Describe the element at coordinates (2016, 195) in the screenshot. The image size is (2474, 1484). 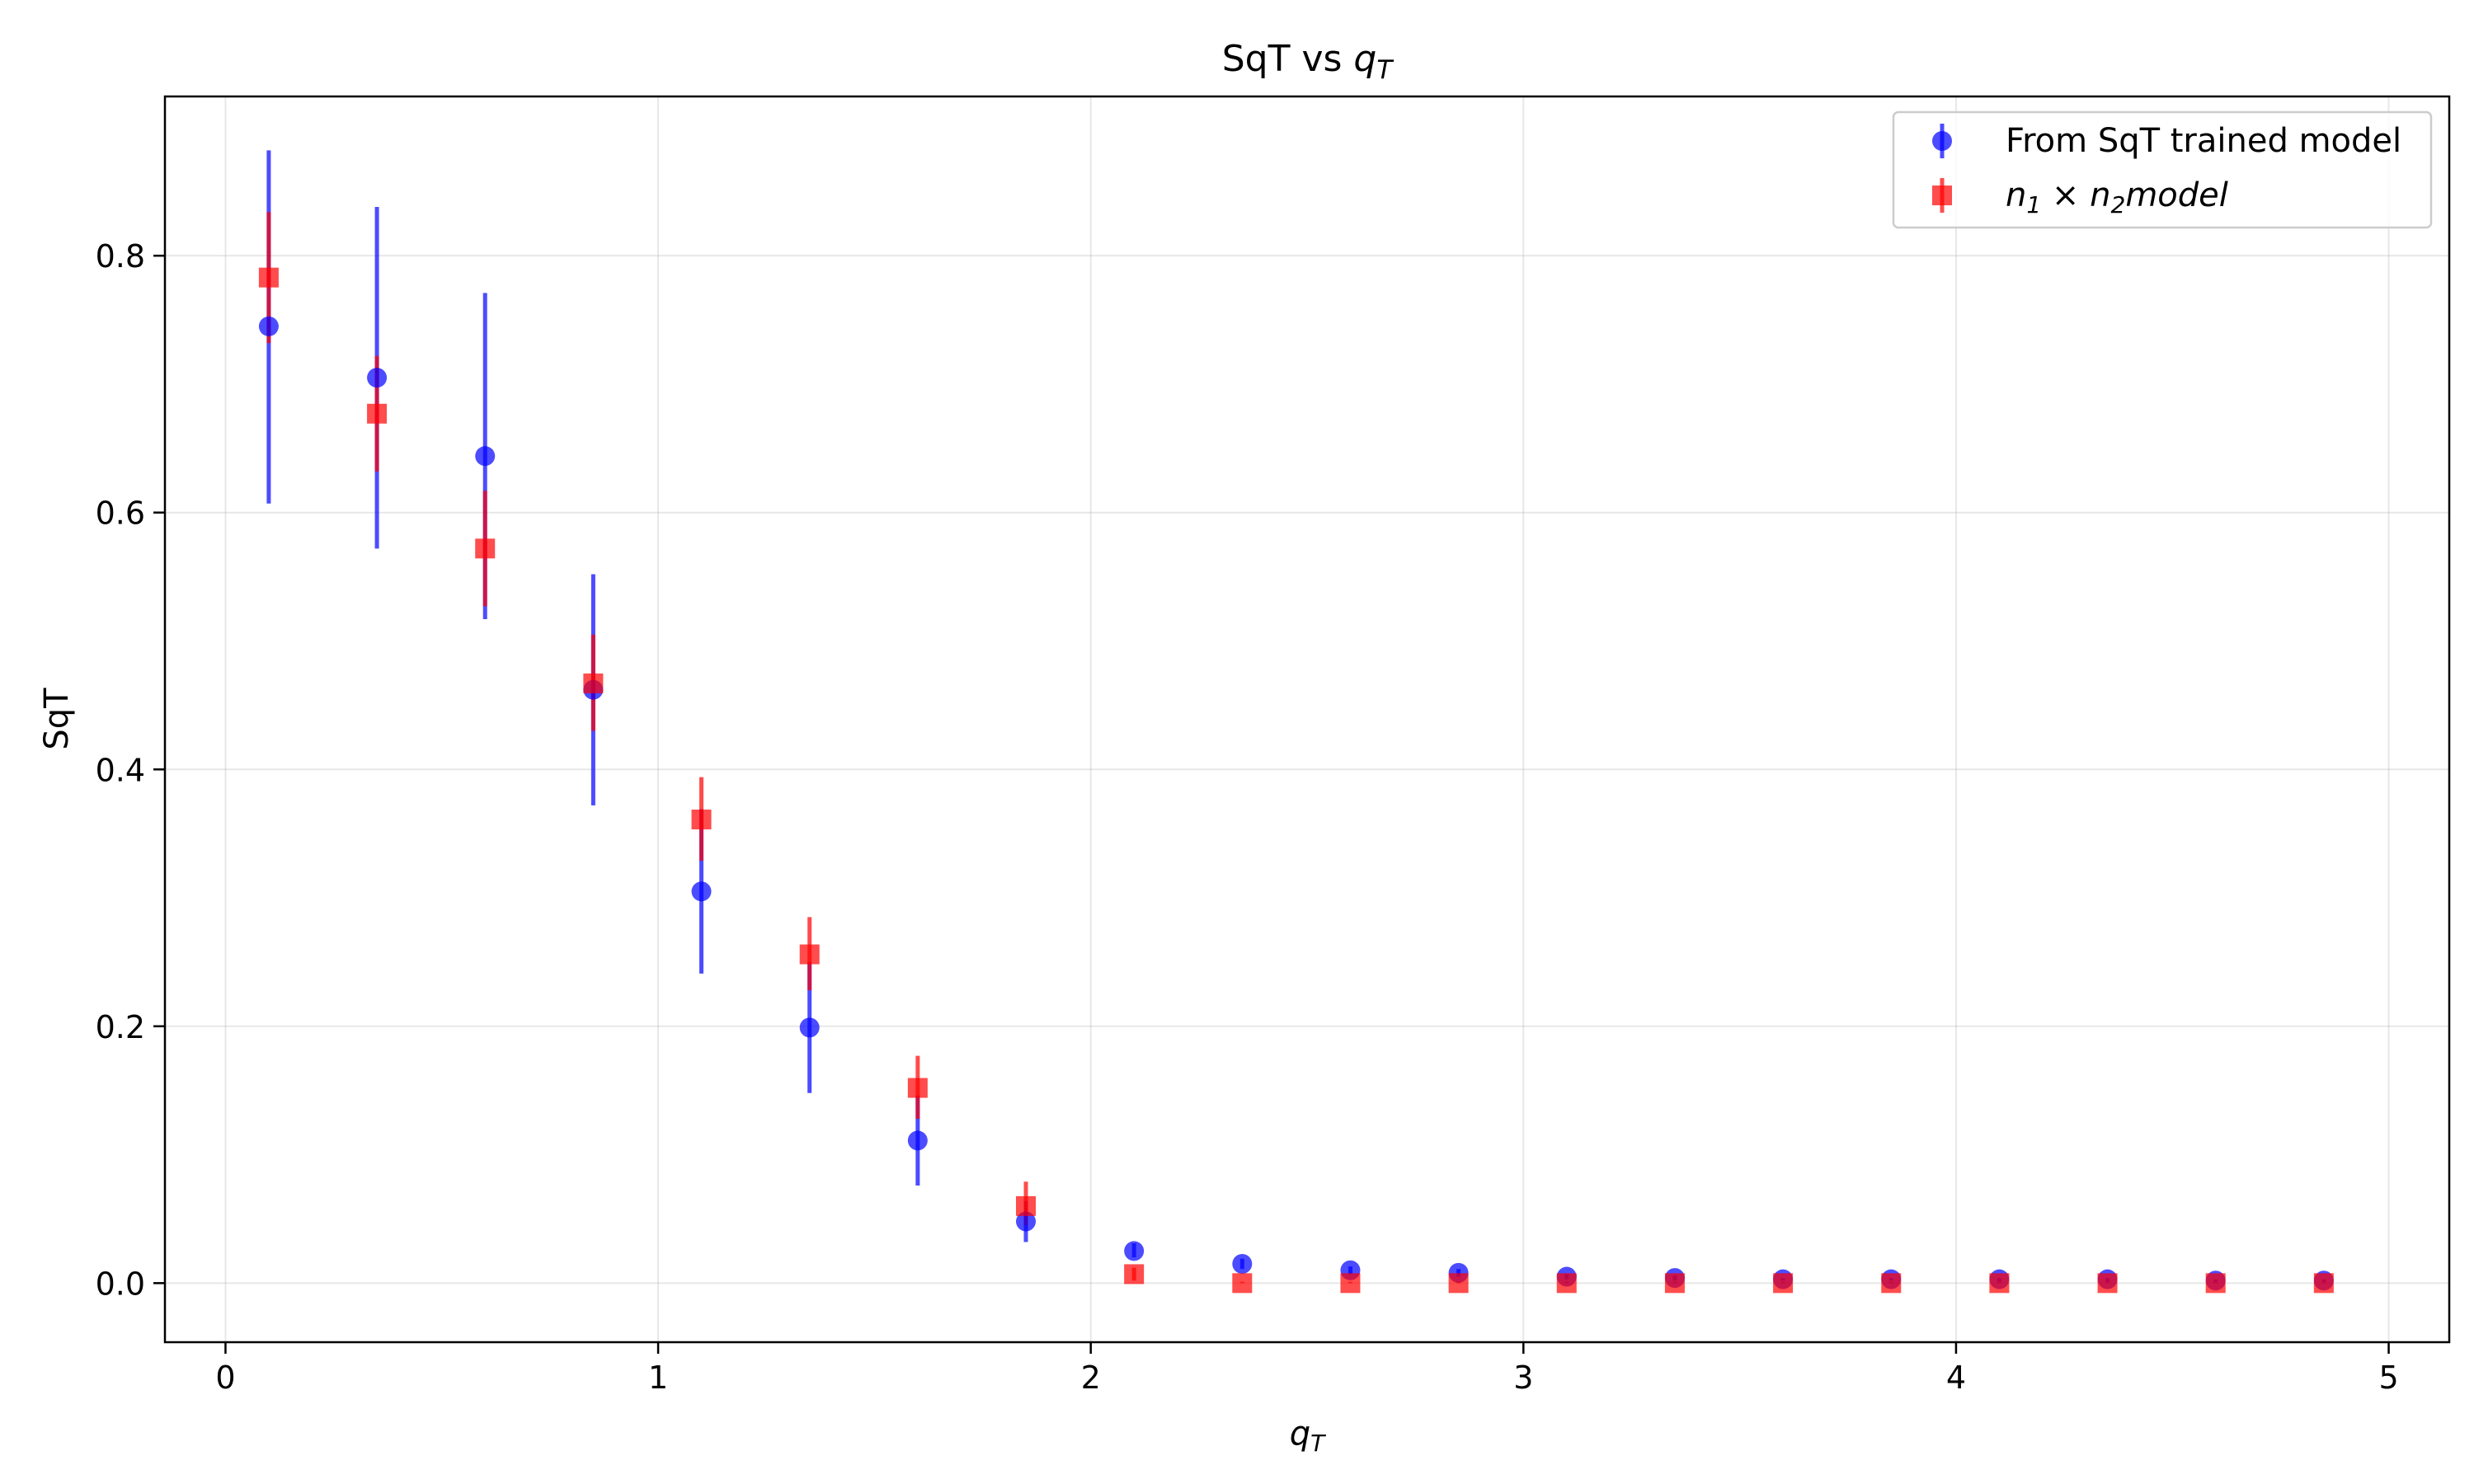
I see `legend-label-series-2-var1: n` at that location.